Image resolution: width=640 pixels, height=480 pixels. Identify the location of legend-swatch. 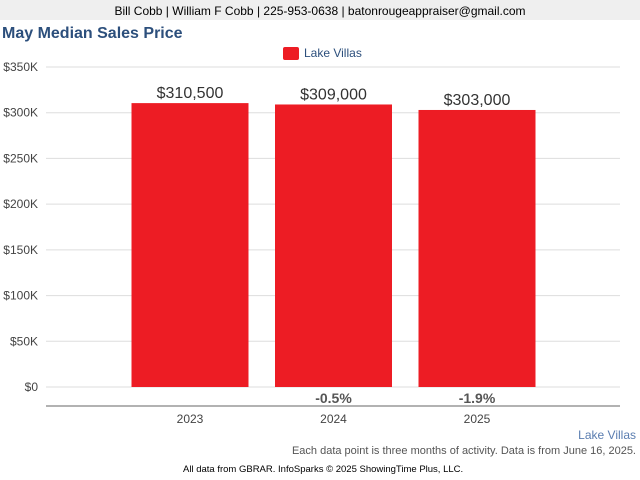
(291, 53).